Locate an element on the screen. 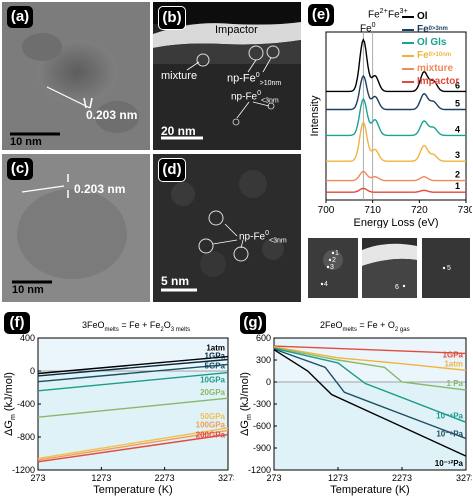 This screenshot has width=473, height=500. g-series-label-0: 1GPa is located at coordinates (453, 354).